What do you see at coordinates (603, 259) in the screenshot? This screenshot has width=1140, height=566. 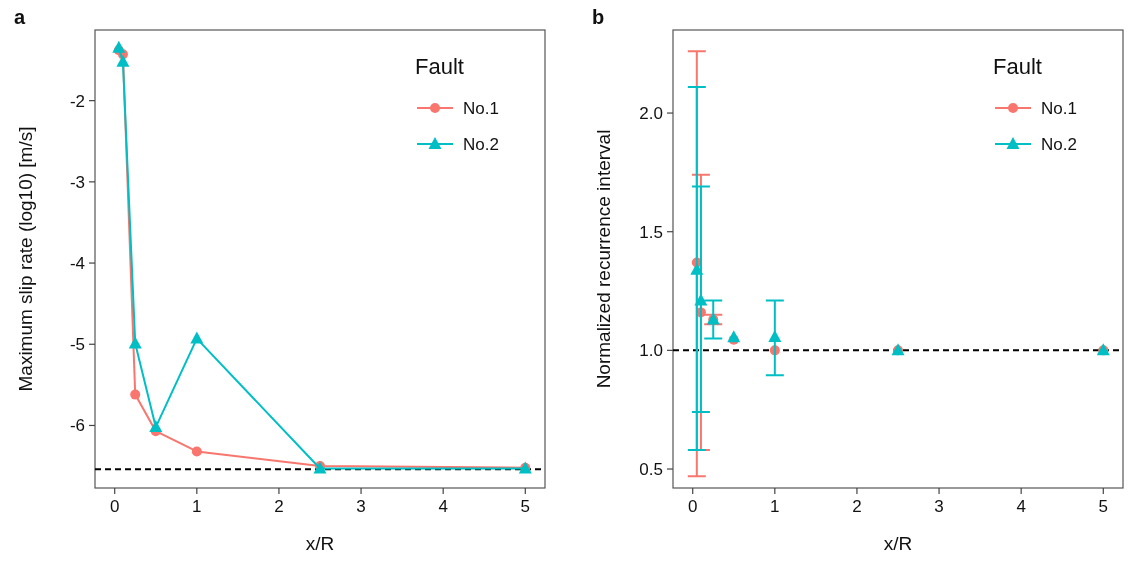 I see `y-axis-title: Normalized recurrence interval` at bounding box center [603, 259].